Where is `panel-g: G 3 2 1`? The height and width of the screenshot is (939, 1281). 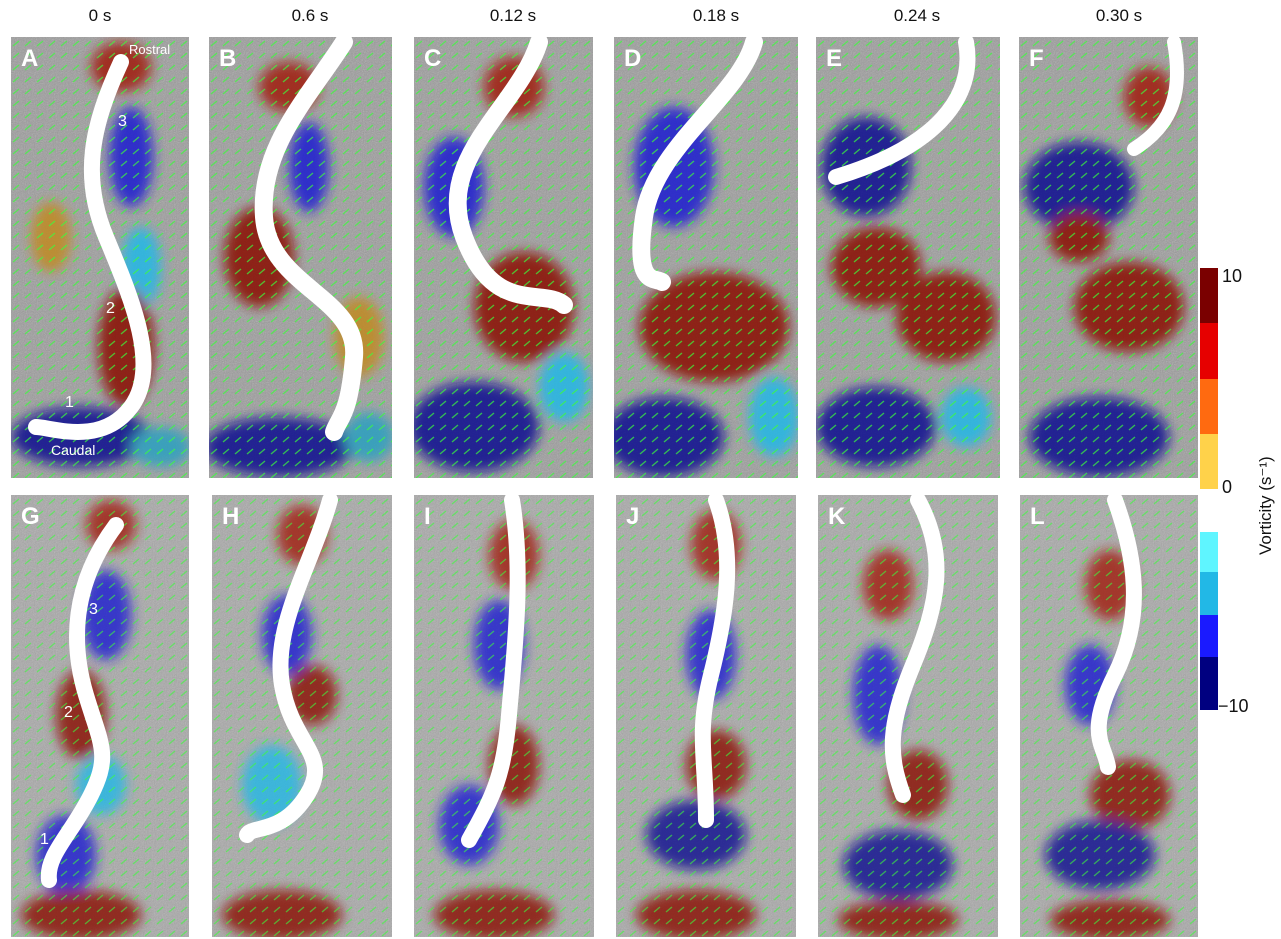
panel-g: G 3 2 1 is located at coordinates (100, 716).